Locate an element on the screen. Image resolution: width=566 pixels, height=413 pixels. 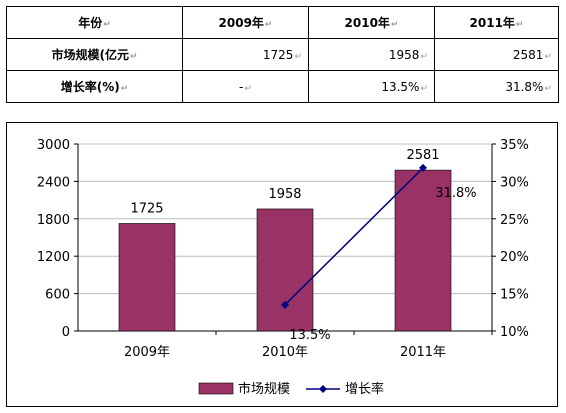
legend-swatch-marker is located at coordinates (323, 389).